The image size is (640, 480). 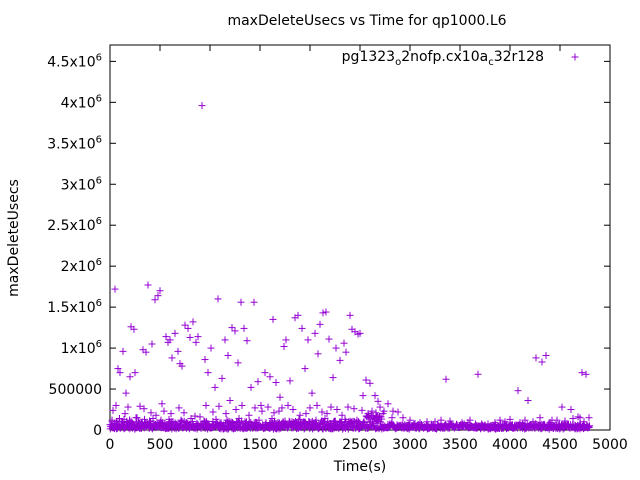 What do you see at coordinates (210, 445) in the screenshot?
I see `x-tick-label: 1000` at bounding box center [210, 445].